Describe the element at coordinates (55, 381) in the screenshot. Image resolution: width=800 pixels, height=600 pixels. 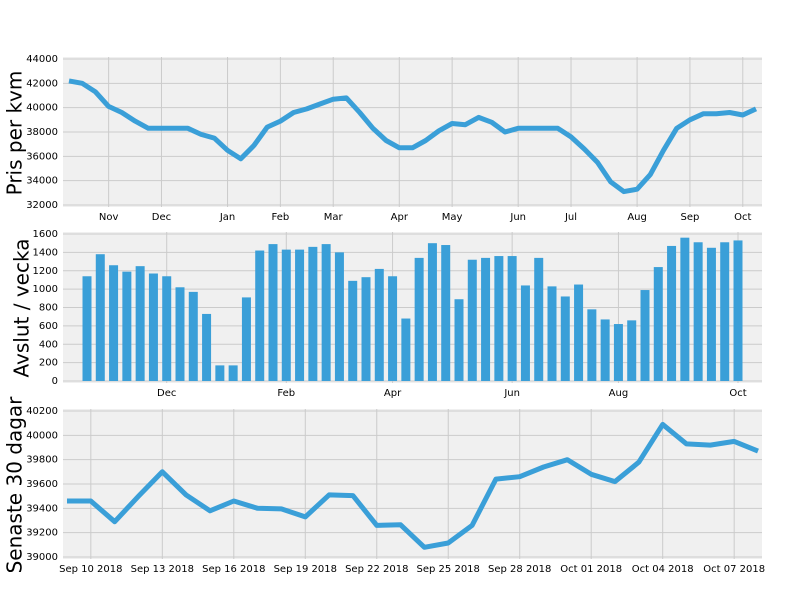
I see `y-tick-label: 0` at that location.